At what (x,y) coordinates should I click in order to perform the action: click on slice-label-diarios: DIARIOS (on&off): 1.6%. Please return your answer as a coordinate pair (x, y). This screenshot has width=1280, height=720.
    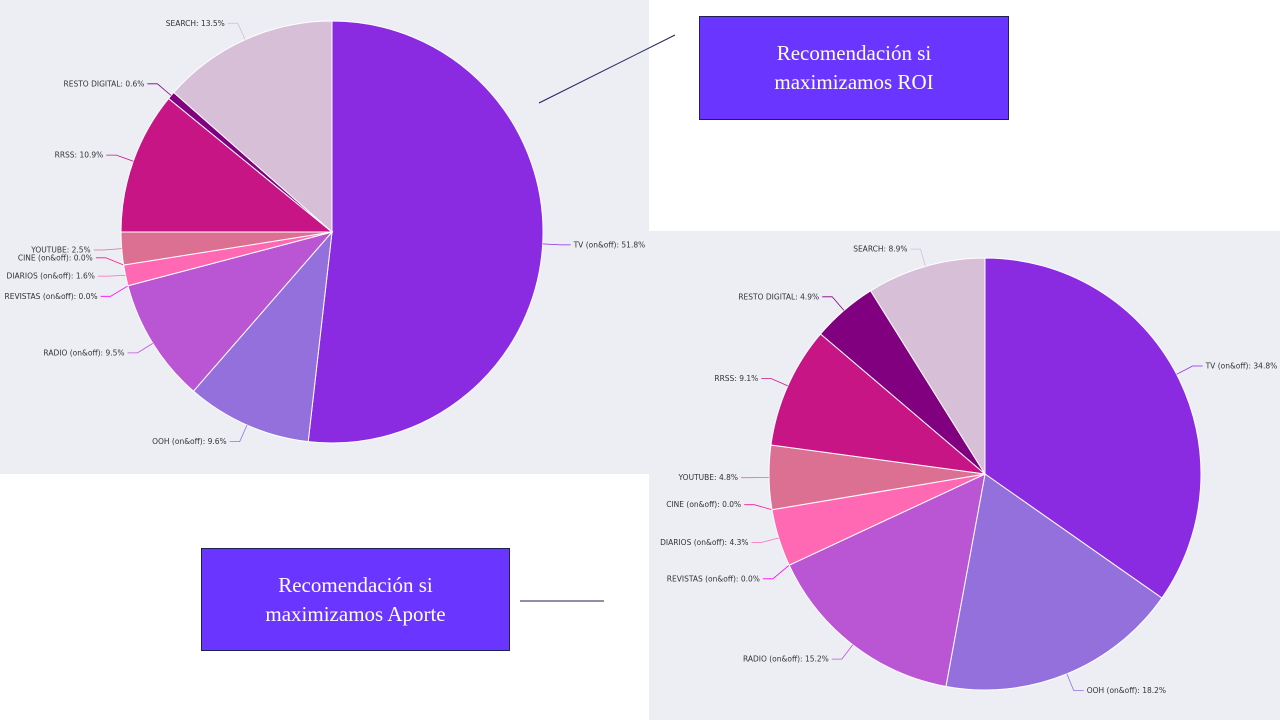
    Looking at the image, I should click on (51, 276).